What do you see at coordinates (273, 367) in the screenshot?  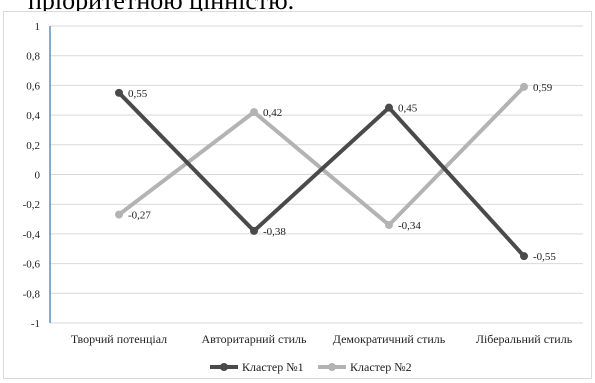 I see `legend-label-1: Кластер №1` at bounding box center [273, 367].